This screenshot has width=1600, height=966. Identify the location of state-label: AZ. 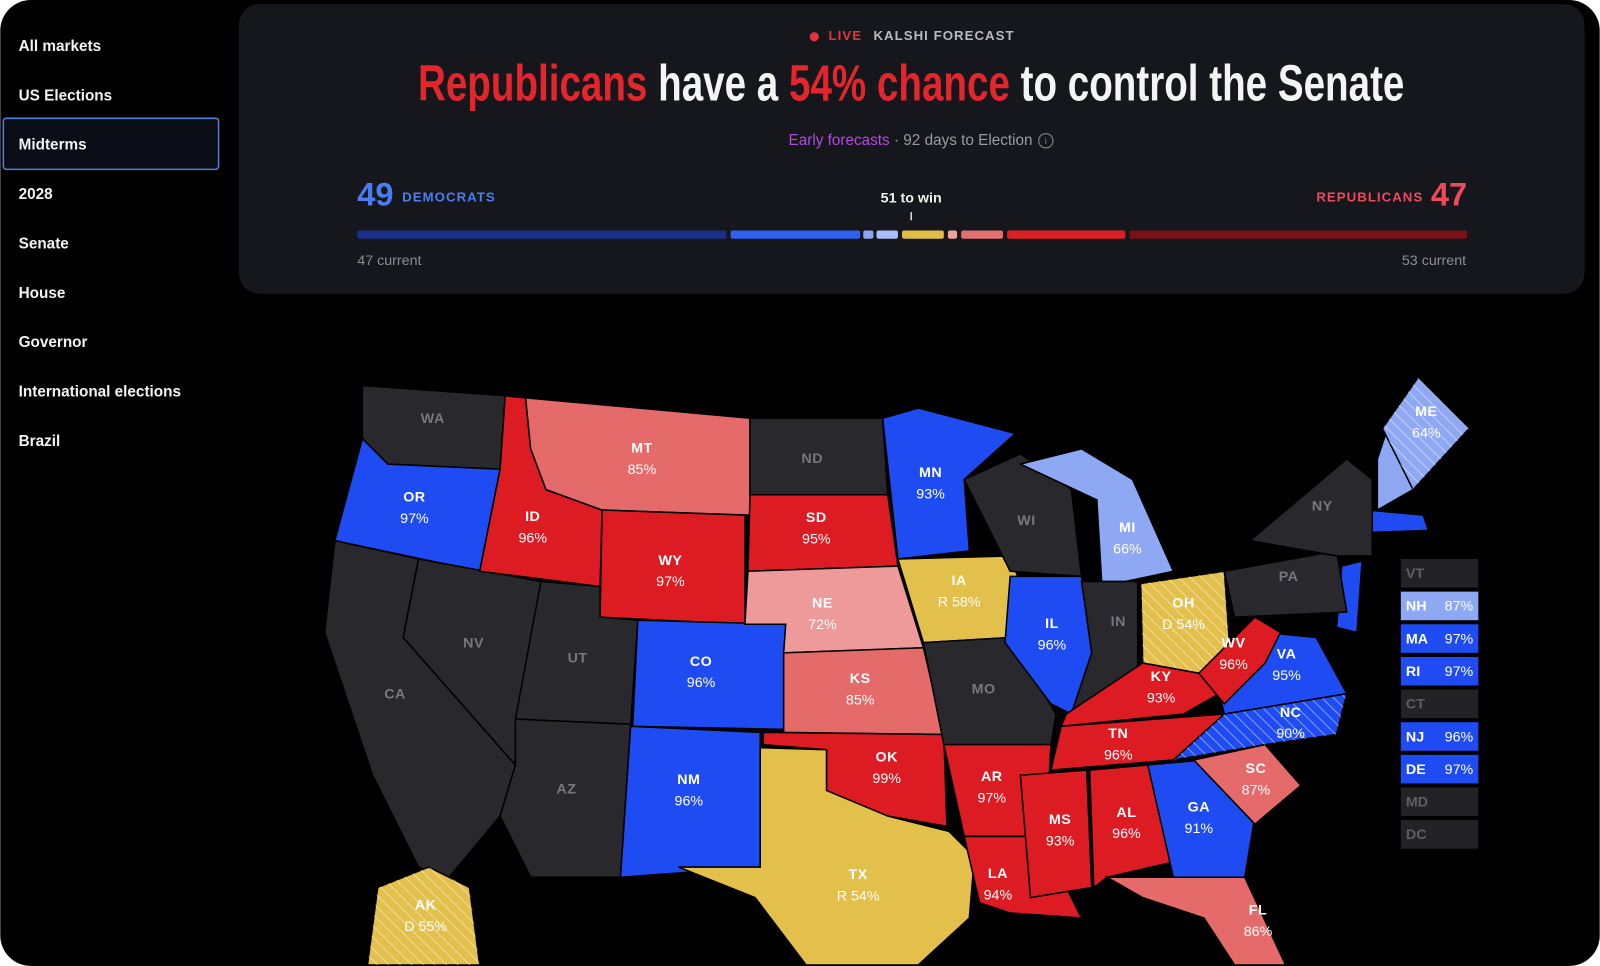
(566, 789).